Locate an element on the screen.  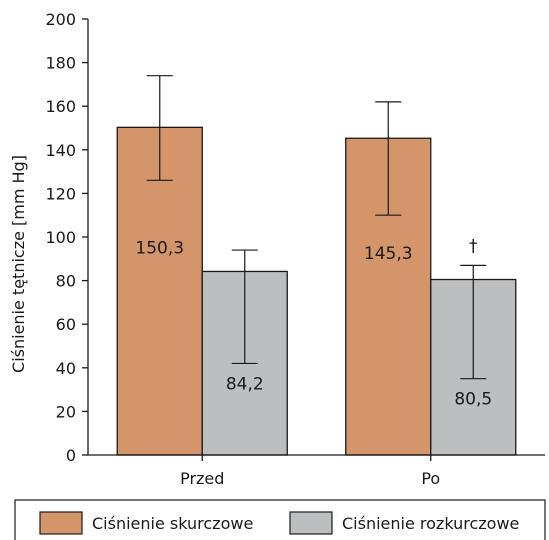
y-tick-label: 100 is located at coordinates (60, 237).